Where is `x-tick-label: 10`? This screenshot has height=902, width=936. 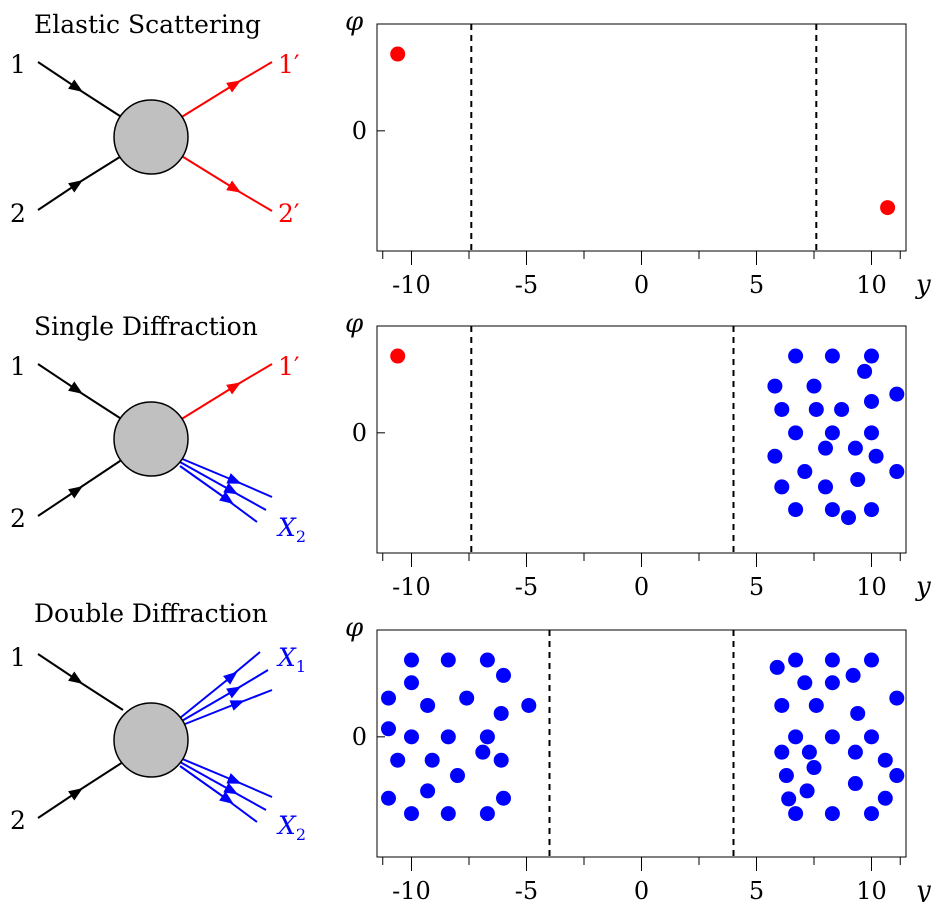 x-tick-label: 10 is located at coordinates (871, 285).